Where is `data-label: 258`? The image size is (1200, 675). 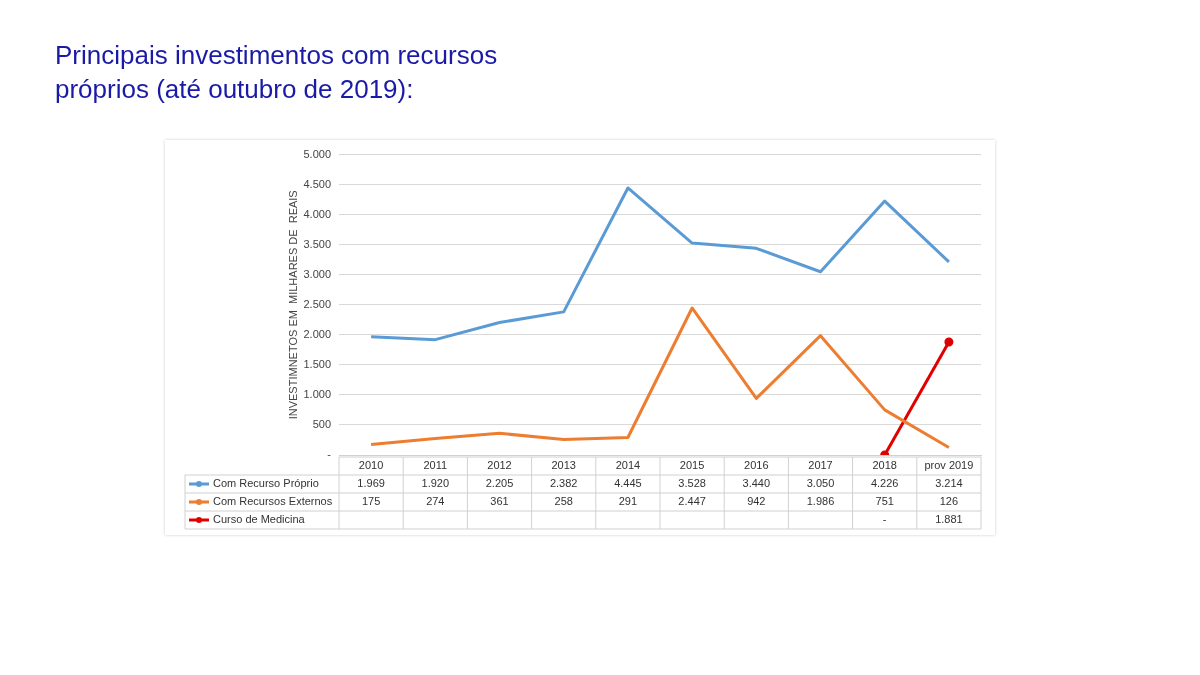 data-label: 258 is located at coordinates (563, 501).